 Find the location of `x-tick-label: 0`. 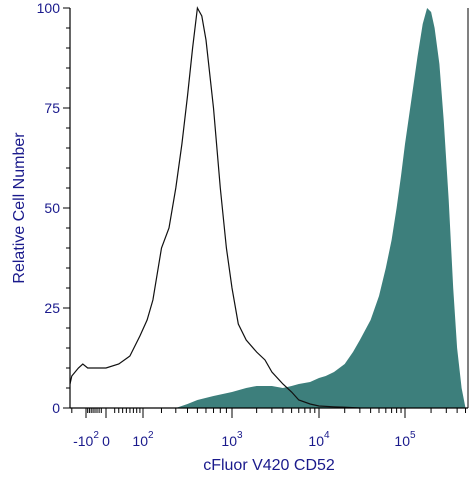

x-tick-label: 0 is located at coordinates (106, 441).